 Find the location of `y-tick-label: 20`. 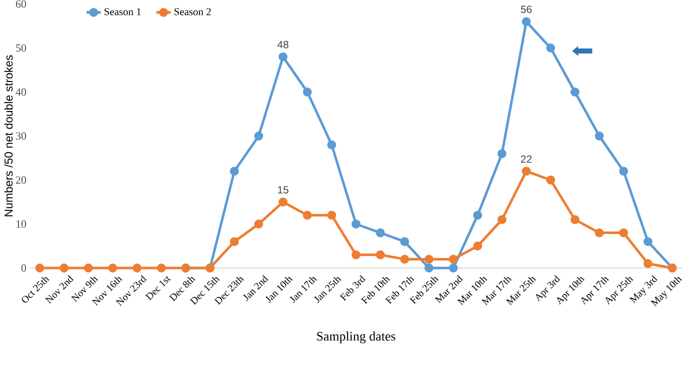

y-tick-label: 20 is located at coordinates (21, 180).